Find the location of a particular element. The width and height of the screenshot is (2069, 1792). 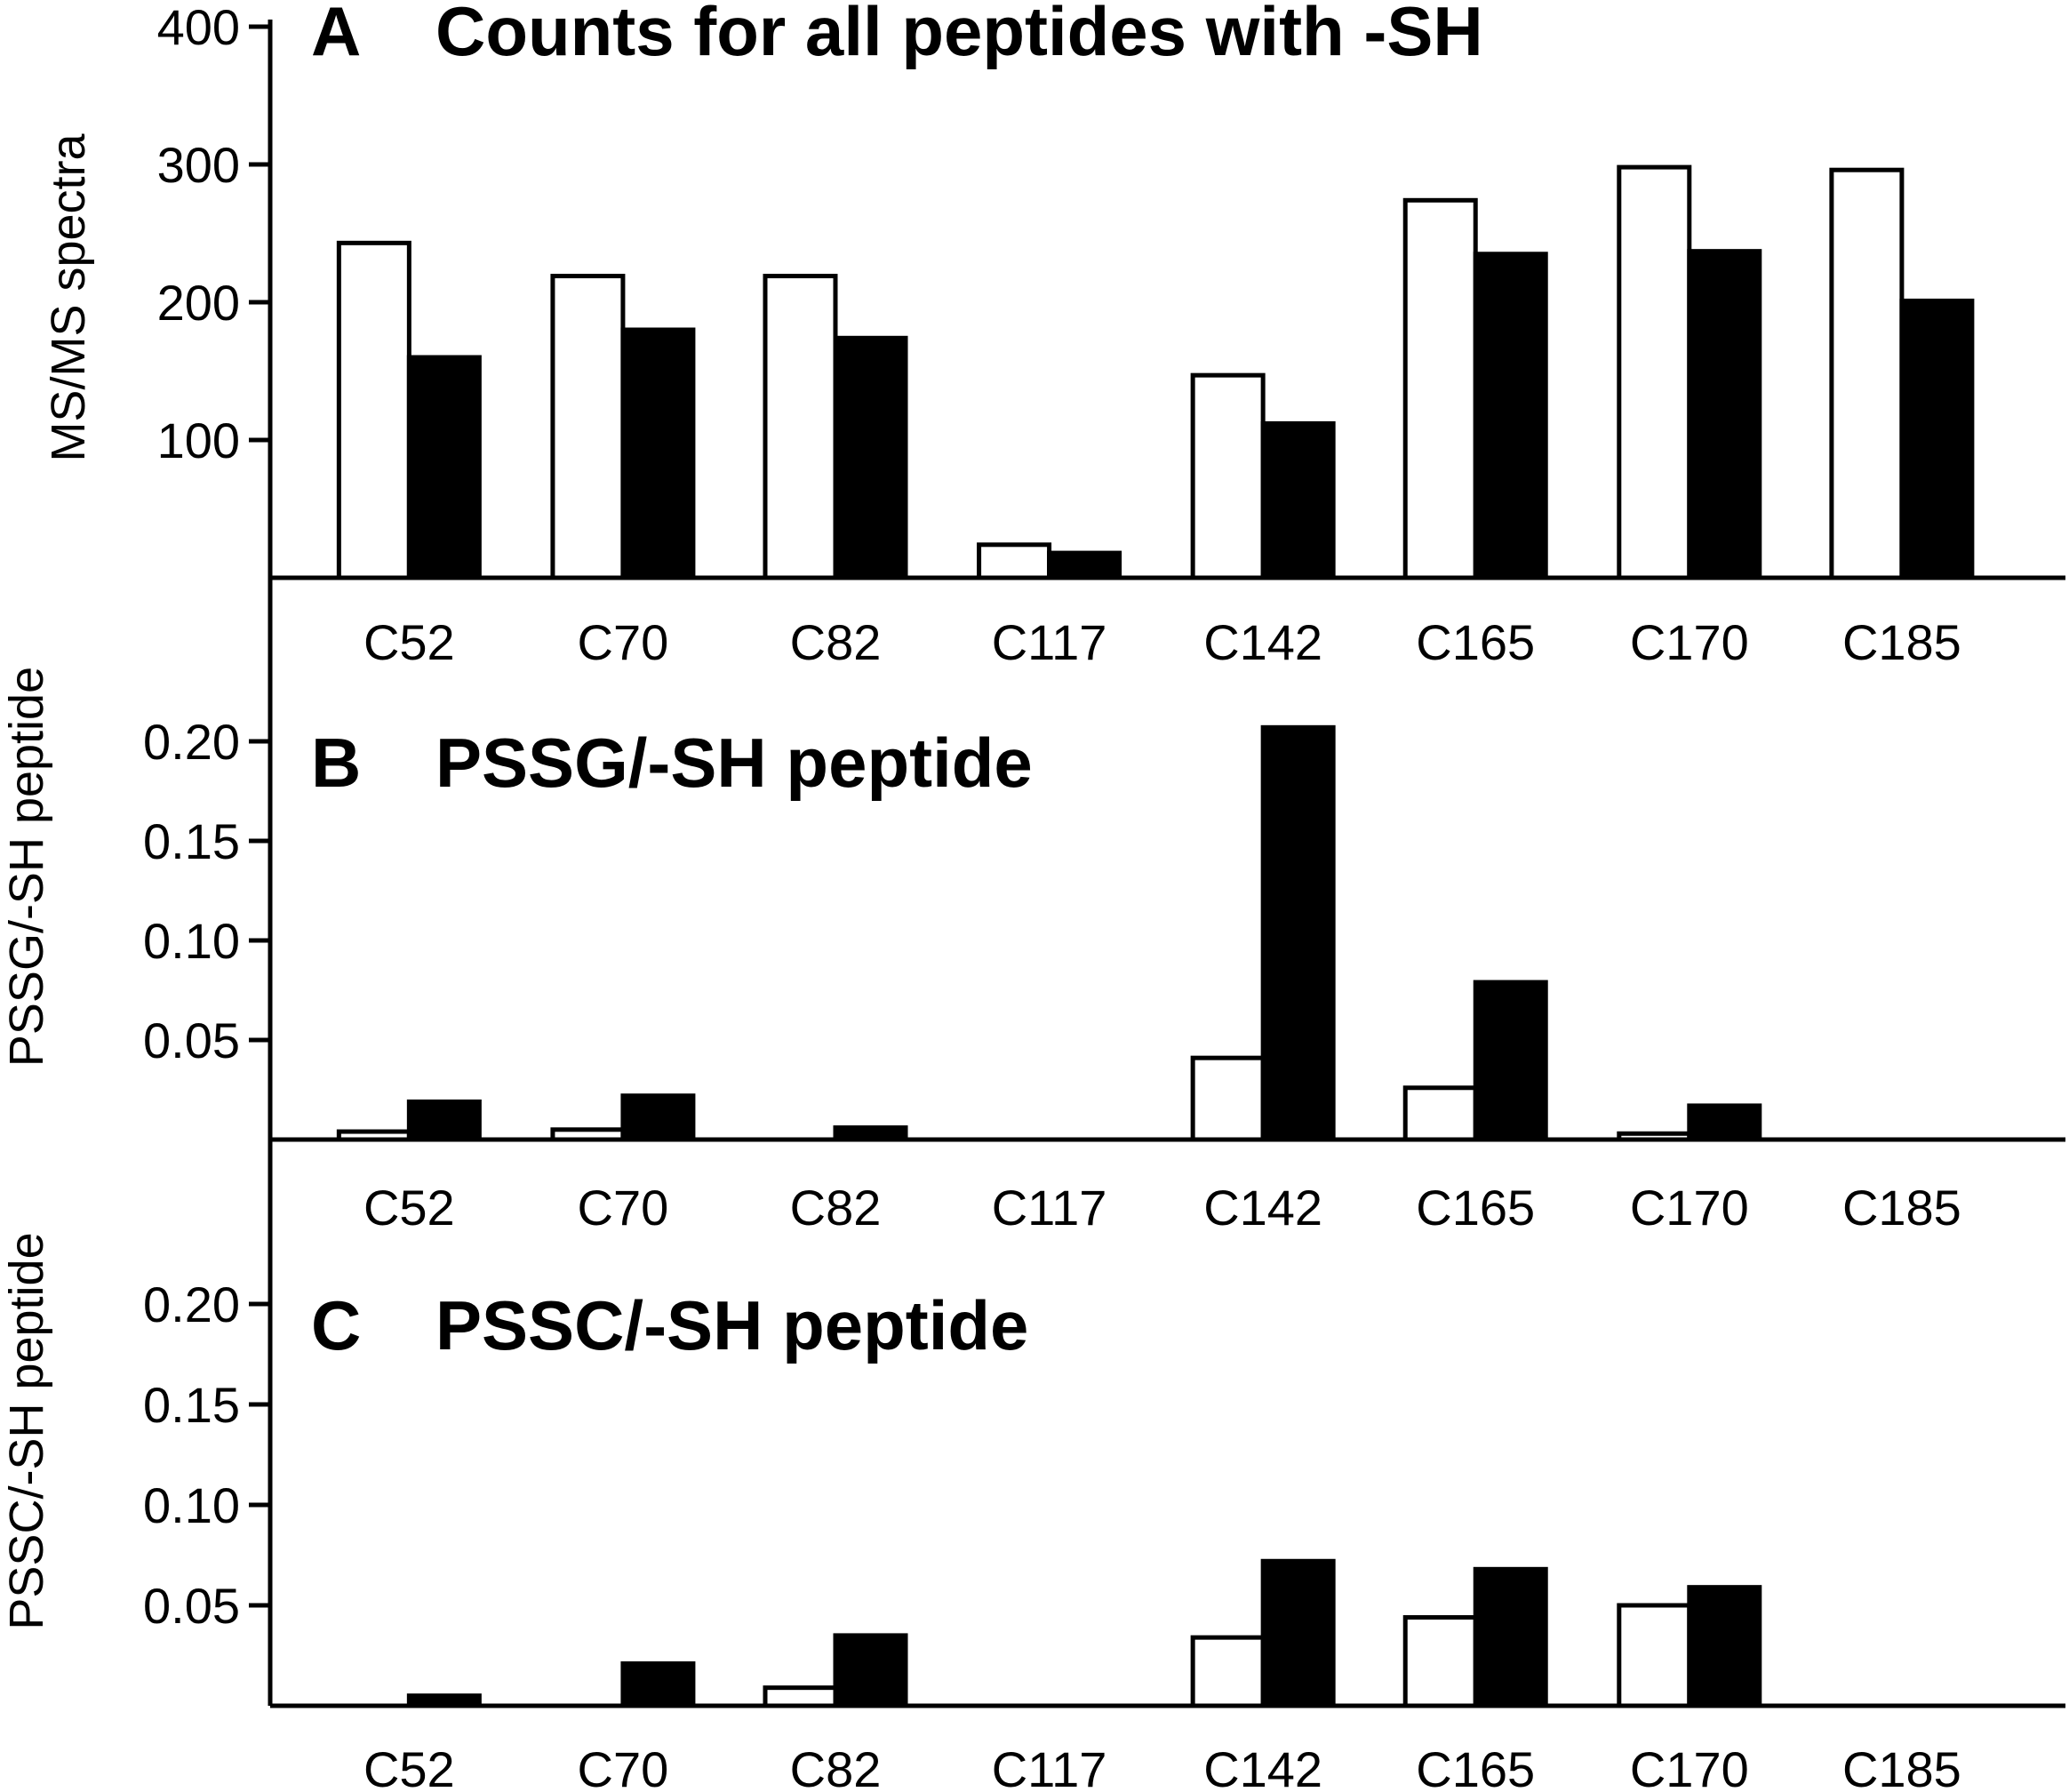

panel-c-ylabel: PSSC/-SH peptide is located at coordinates (26, 1430).